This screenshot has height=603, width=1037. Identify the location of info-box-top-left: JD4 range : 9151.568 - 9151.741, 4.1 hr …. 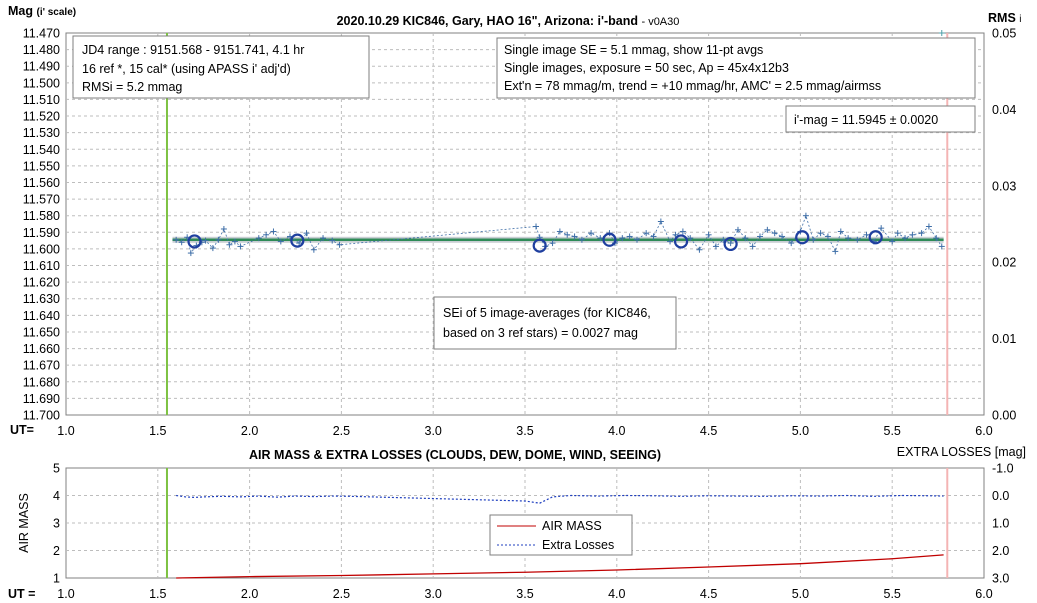
(221, 67).